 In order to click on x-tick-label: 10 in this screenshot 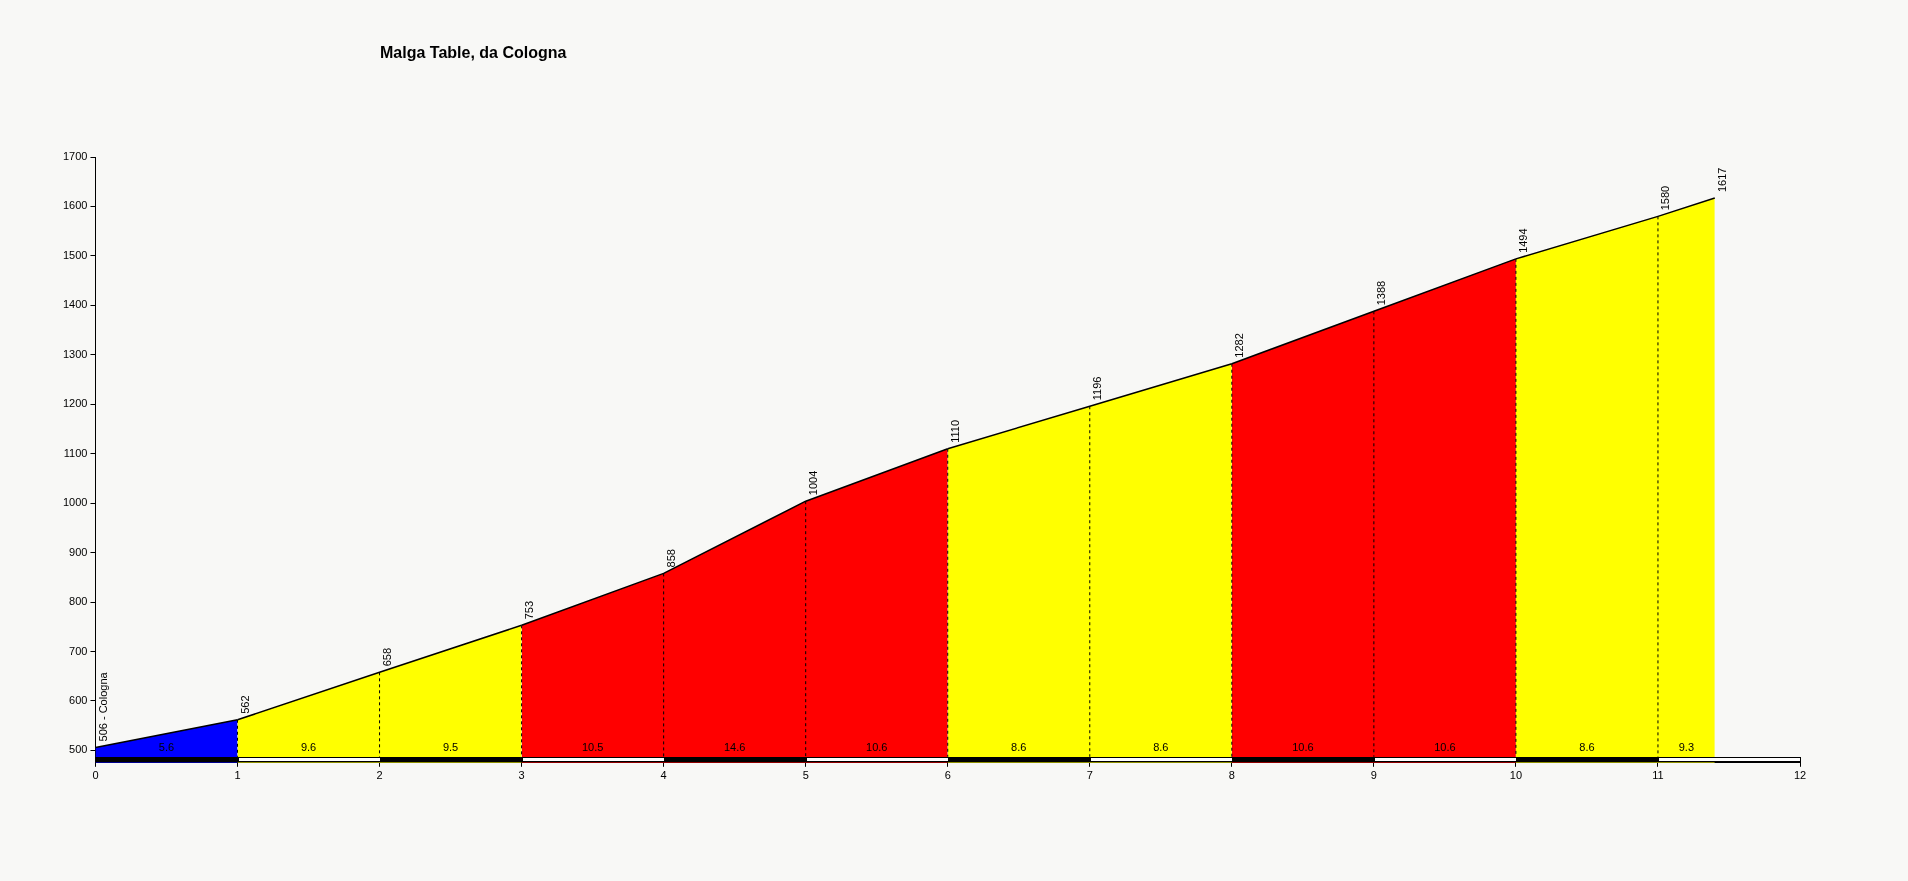, I will do `click(1516, 775)`.